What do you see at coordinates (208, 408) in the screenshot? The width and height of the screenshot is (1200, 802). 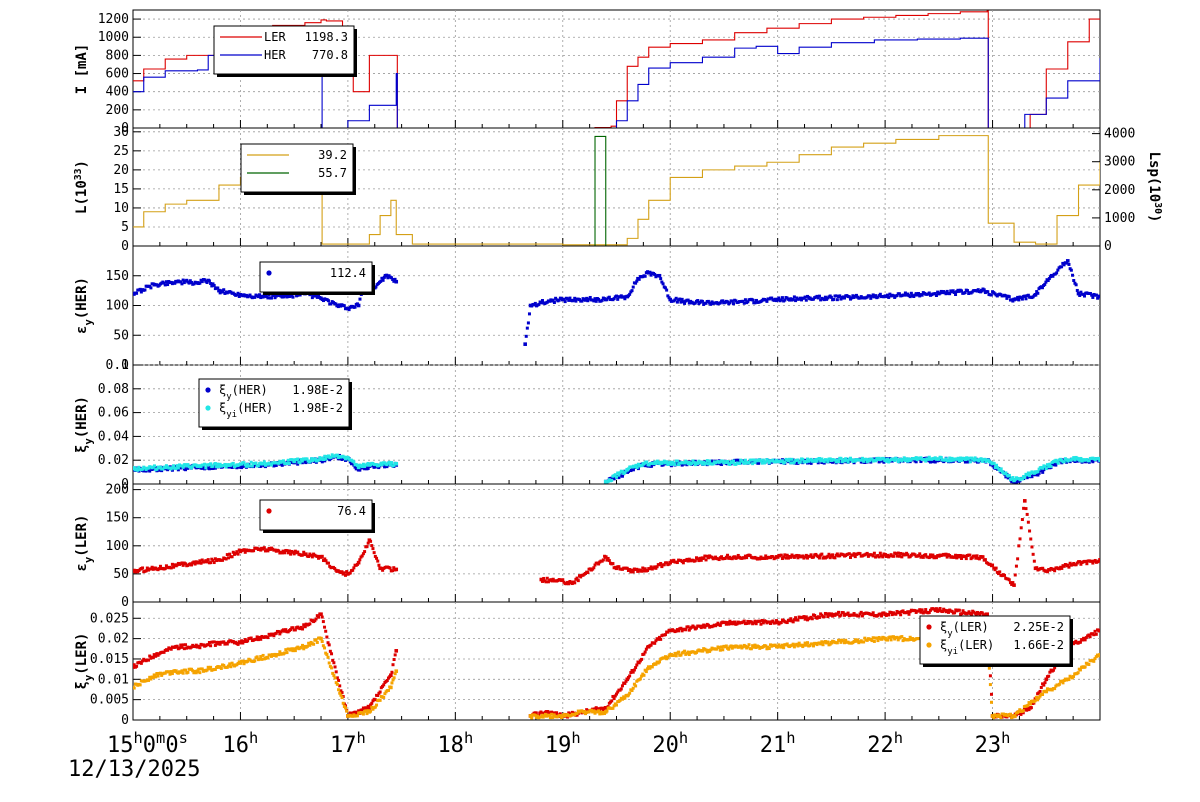 I see `legend-marker-swatch` at bounding box center [208, 408].